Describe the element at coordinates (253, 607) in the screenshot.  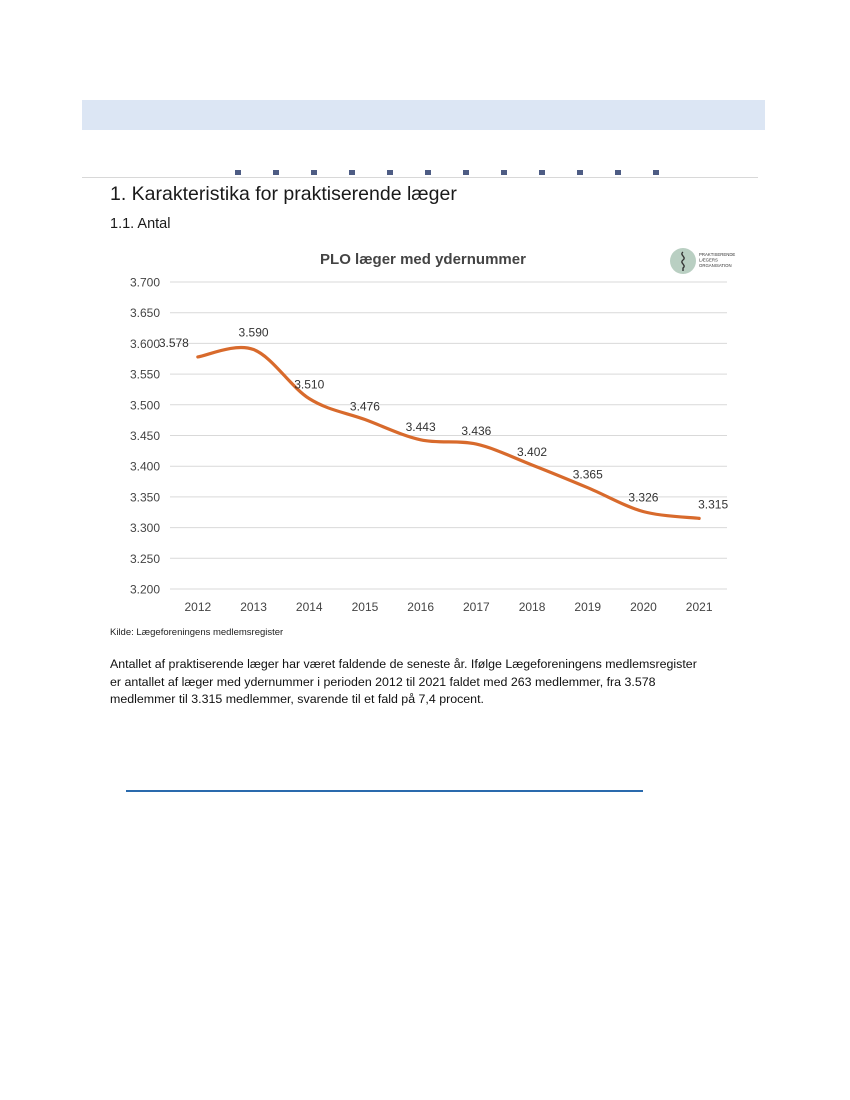
I see `x-tick-label: 2013` at that location.